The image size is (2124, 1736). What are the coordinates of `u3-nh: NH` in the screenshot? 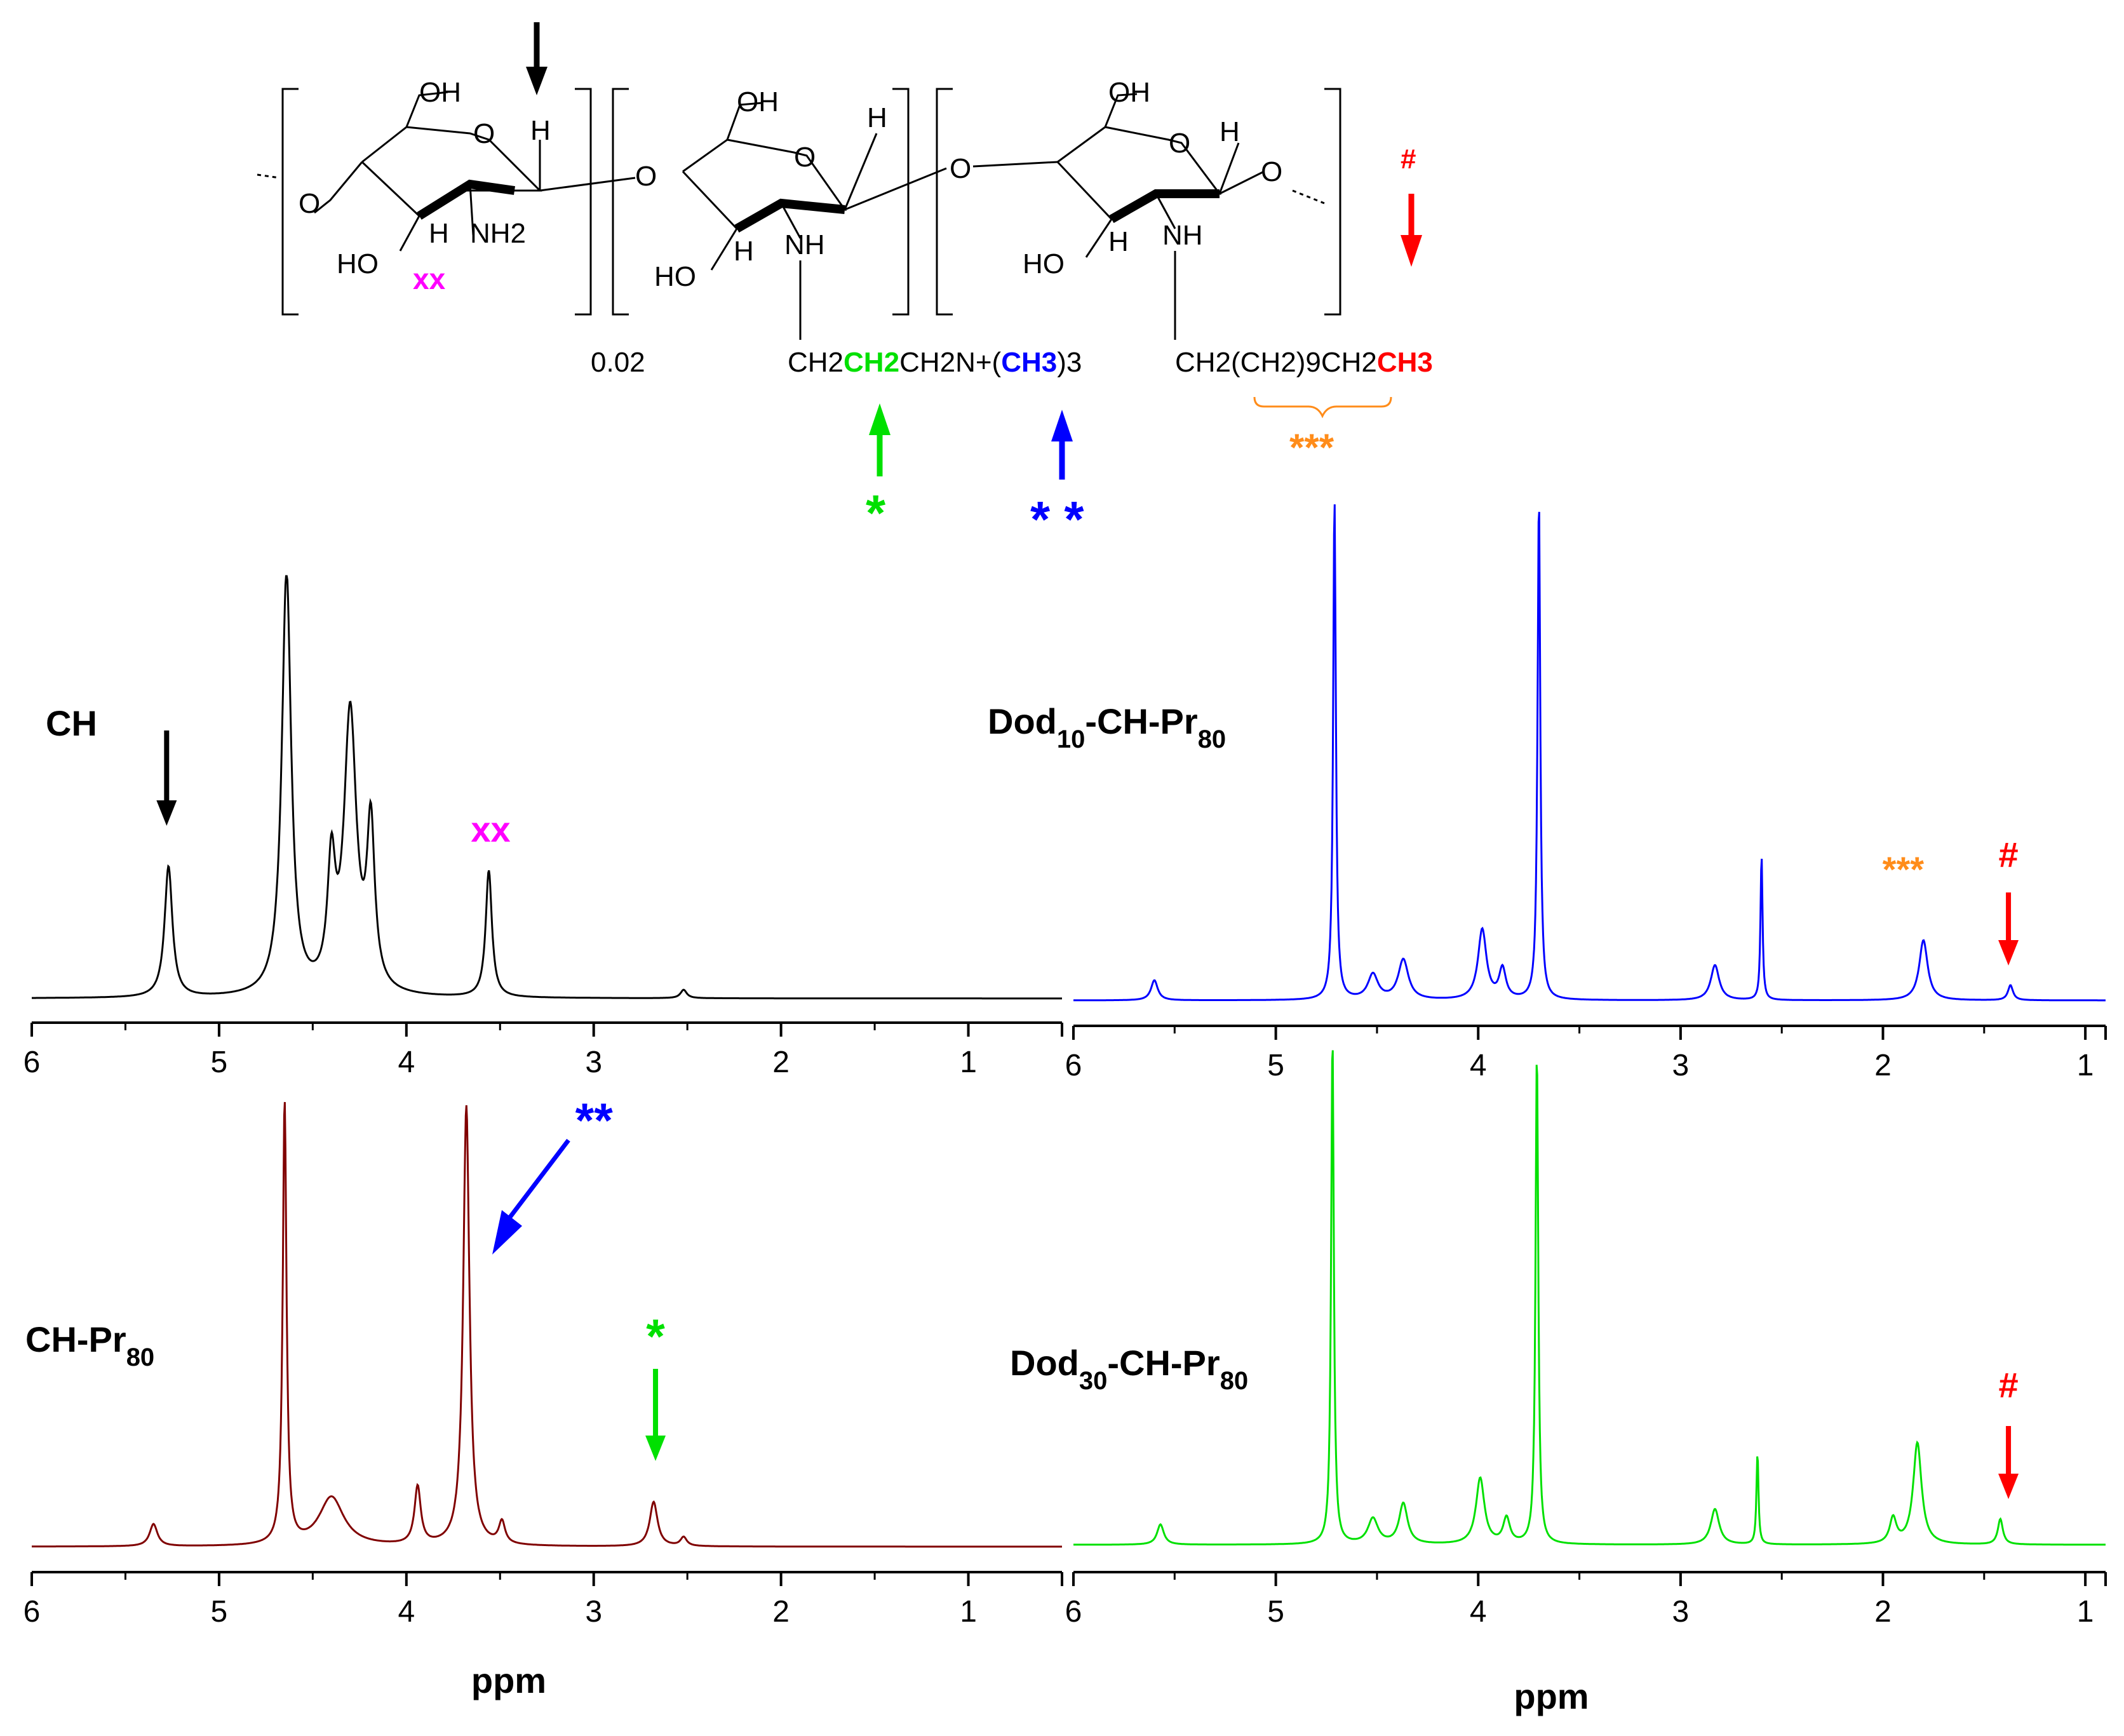 It's located at (1182, 236).